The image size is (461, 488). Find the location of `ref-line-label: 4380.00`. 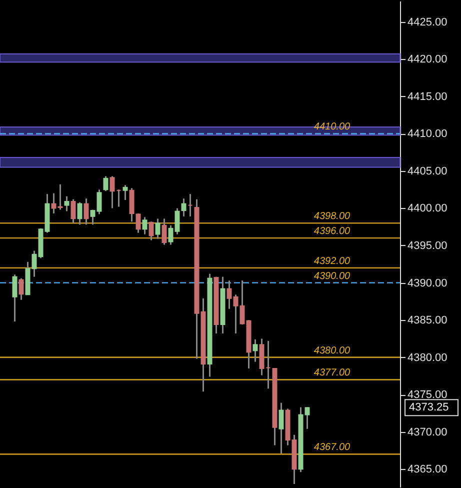

ref-line-label: 4380.00 is located at coordinates (332, 350).